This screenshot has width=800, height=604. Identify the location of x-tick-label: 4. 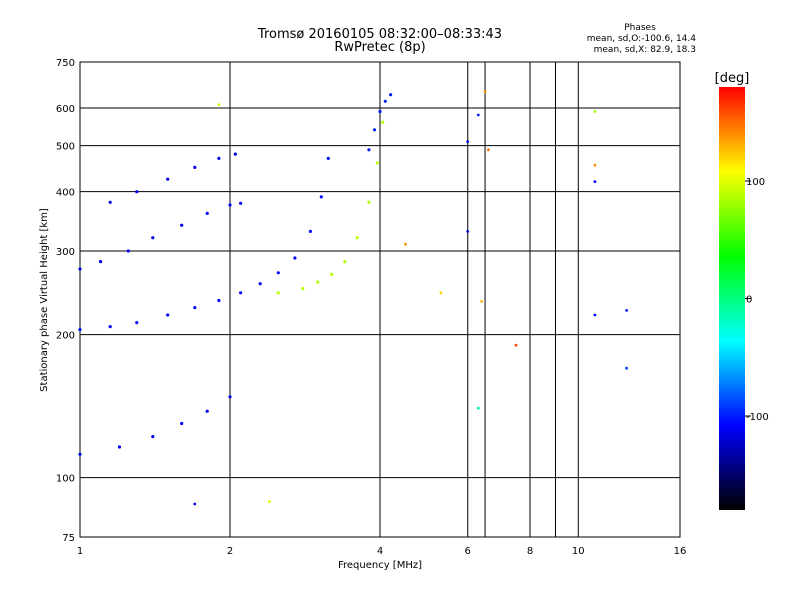
(380, 551).